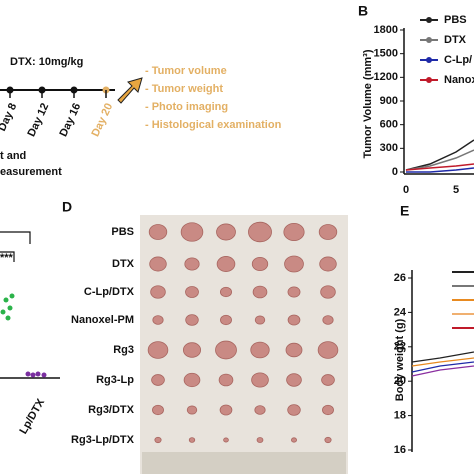  Describe the element at coordinates (400, 278) in the screenshot. I see `y-tick-label: 26` at that location.